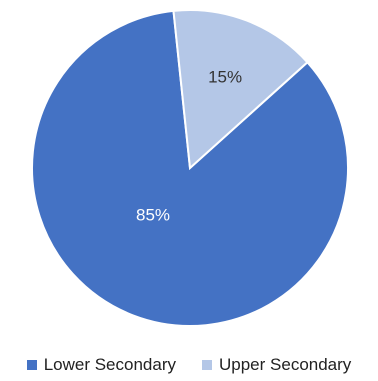  Describe the element at coordinates (31, 365) in the screenshot. I see `legend-swatch-lower-secondary` at that location.